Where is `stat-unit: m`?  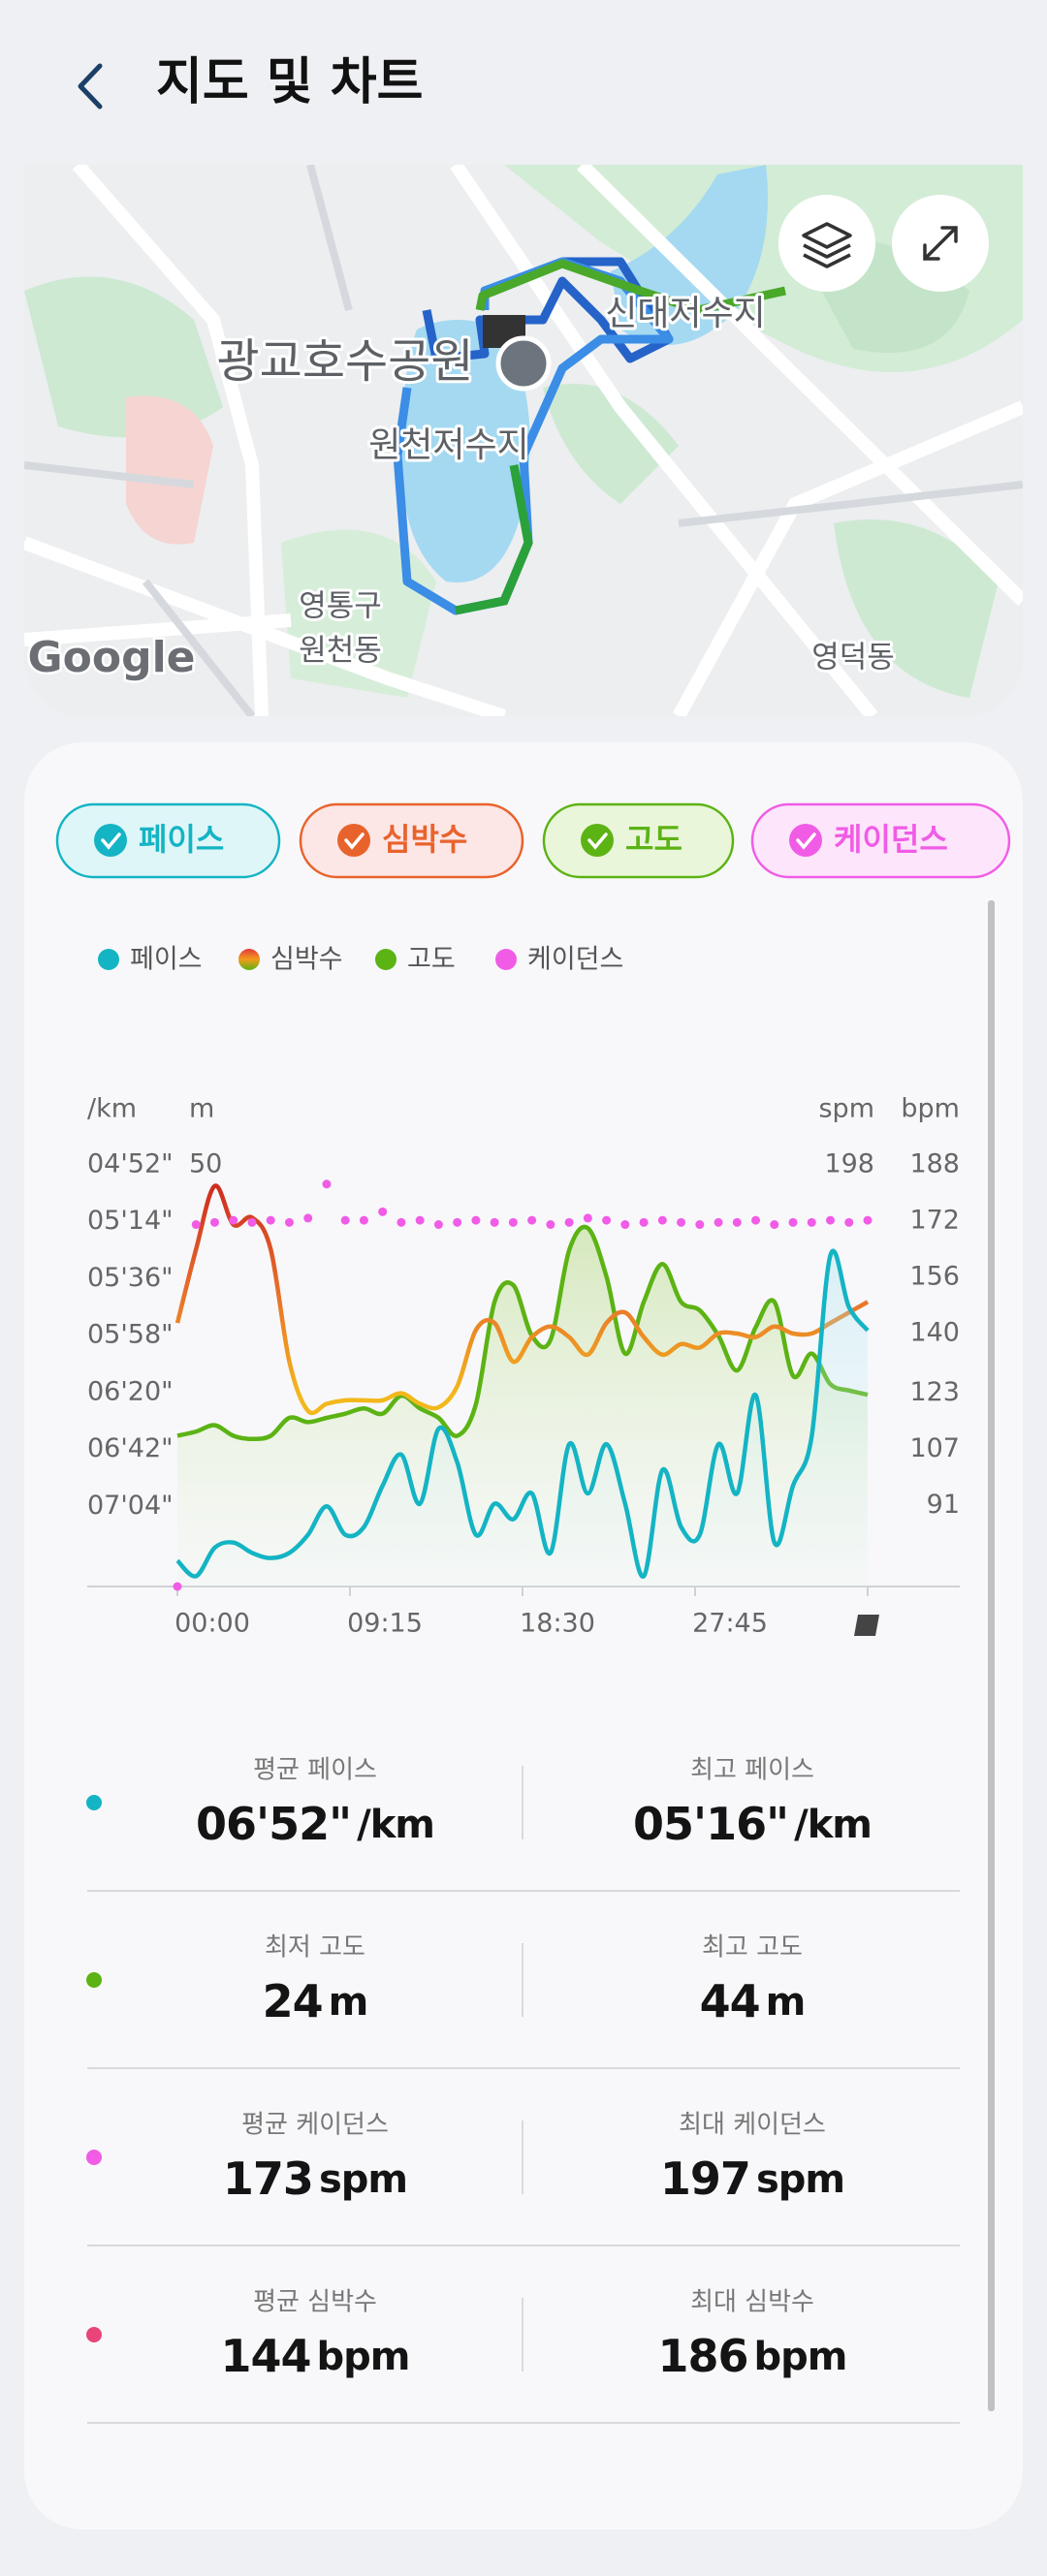
stat-unit: m is located at coordinates (348, 2002).